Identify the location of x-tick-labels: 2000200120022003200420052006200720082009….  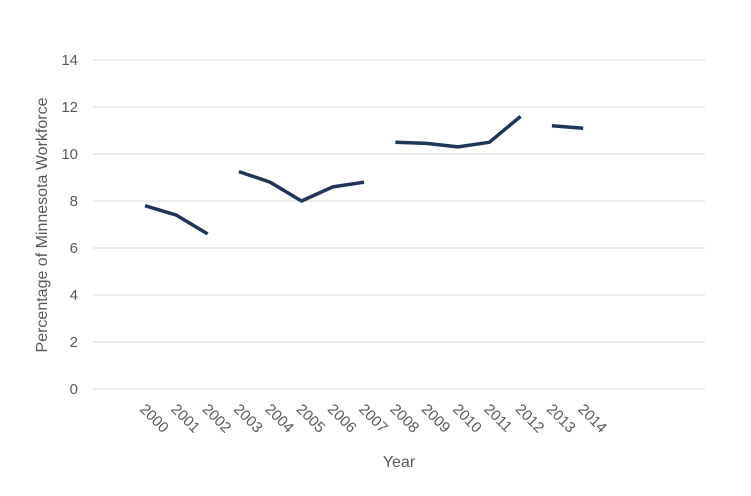
(373, 419).